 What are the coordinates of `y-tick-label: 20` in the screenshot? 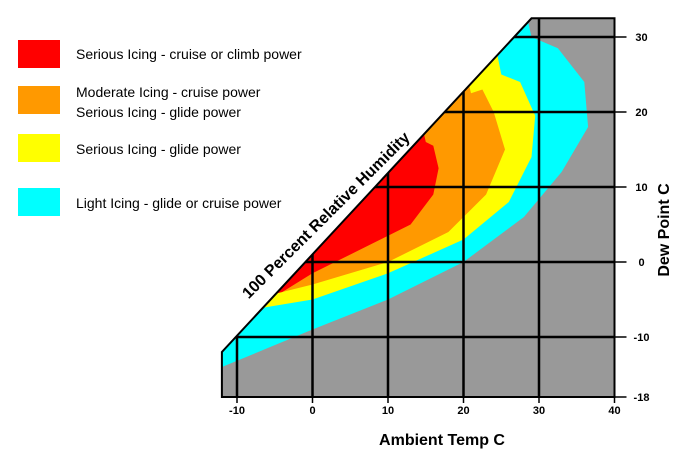 It's located at (641, 113).